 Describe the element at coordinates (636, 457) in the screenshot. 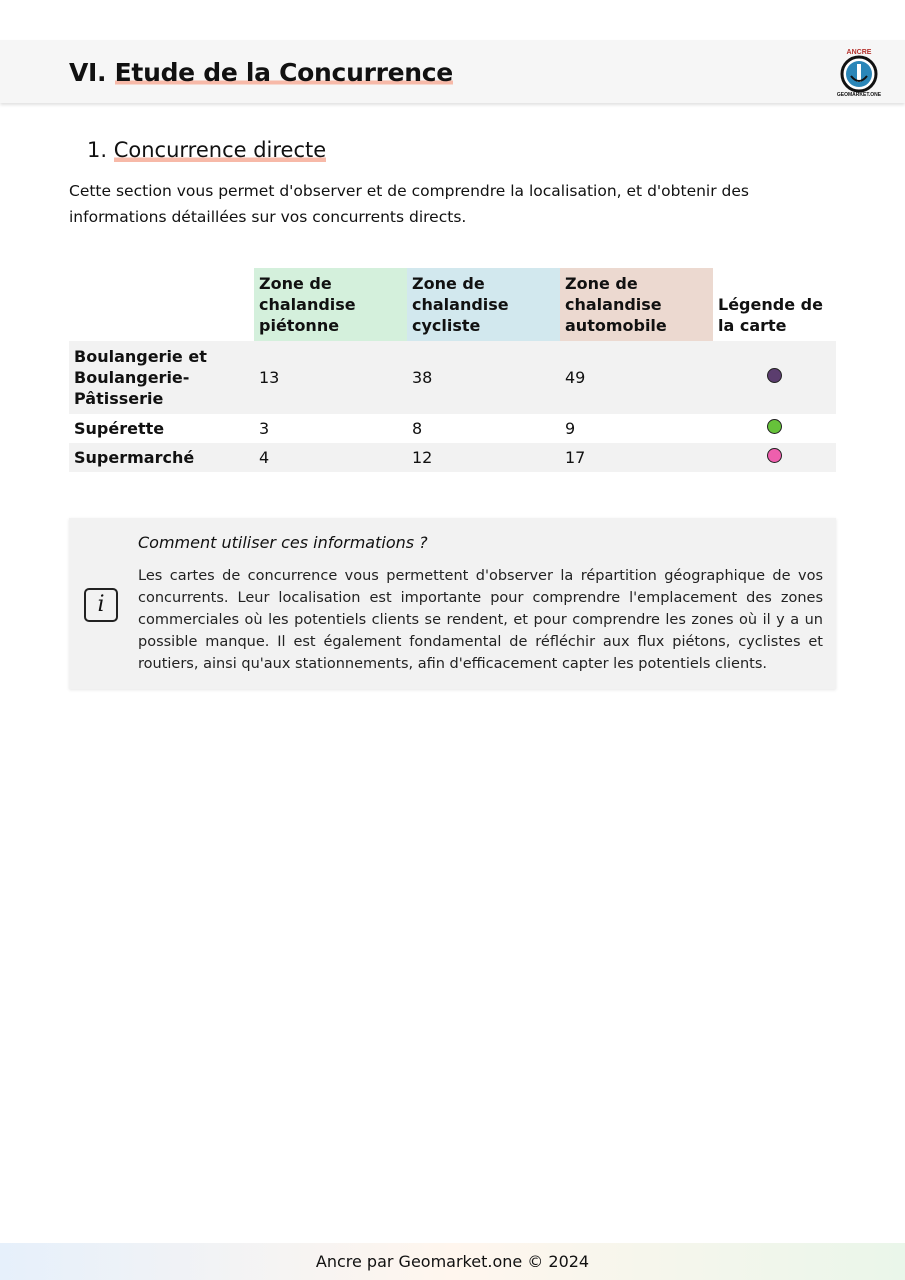

I see `cell-automobile: 17` at that location.